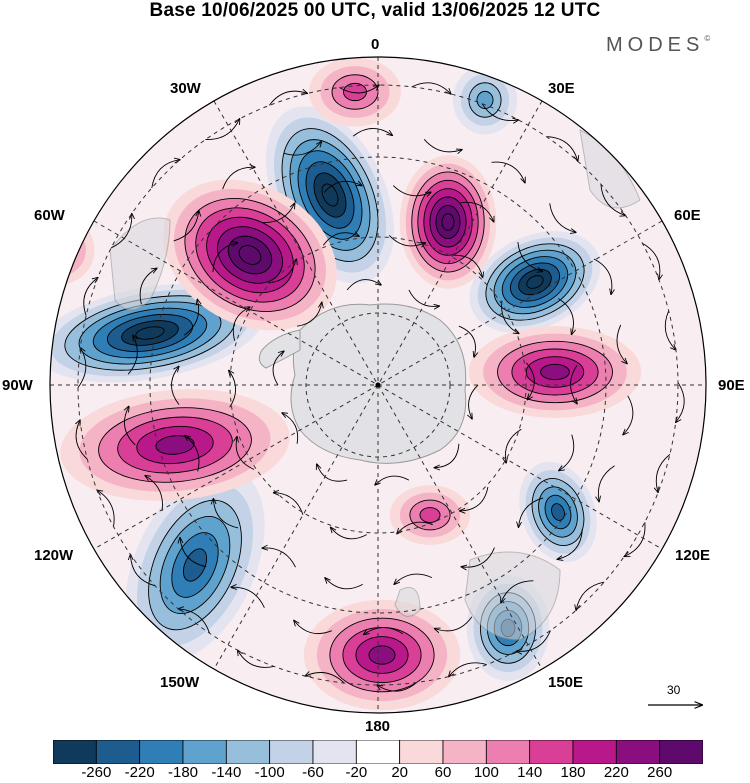 The width and height of the screenshot is (750, 783). What do you see at coordinates (49, 215) in the screenshot?
I see `lon-label-60w: 60W` at bounding box center [49, 215].